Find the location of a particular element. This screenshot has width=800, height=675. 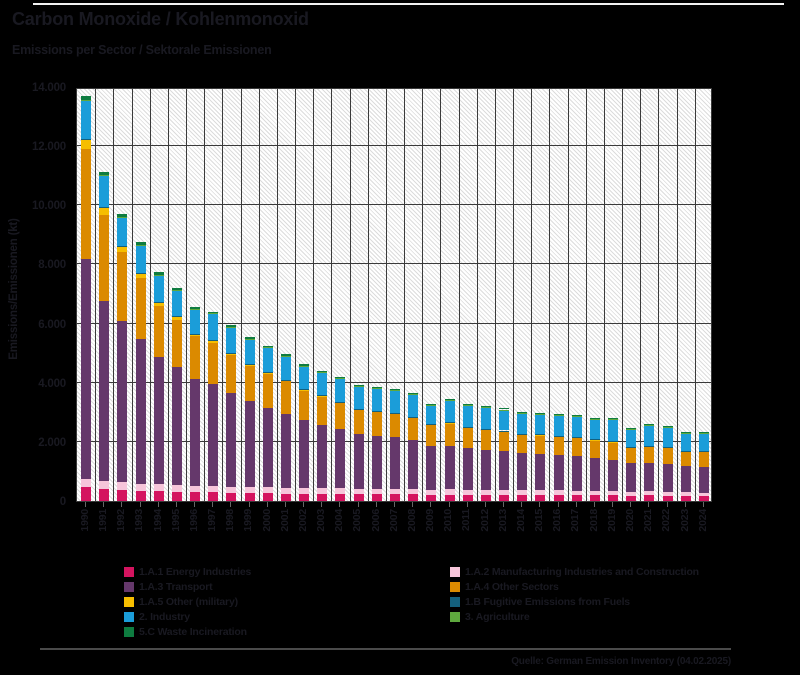

year-label: 2008 is located at coordinates (411, 520).